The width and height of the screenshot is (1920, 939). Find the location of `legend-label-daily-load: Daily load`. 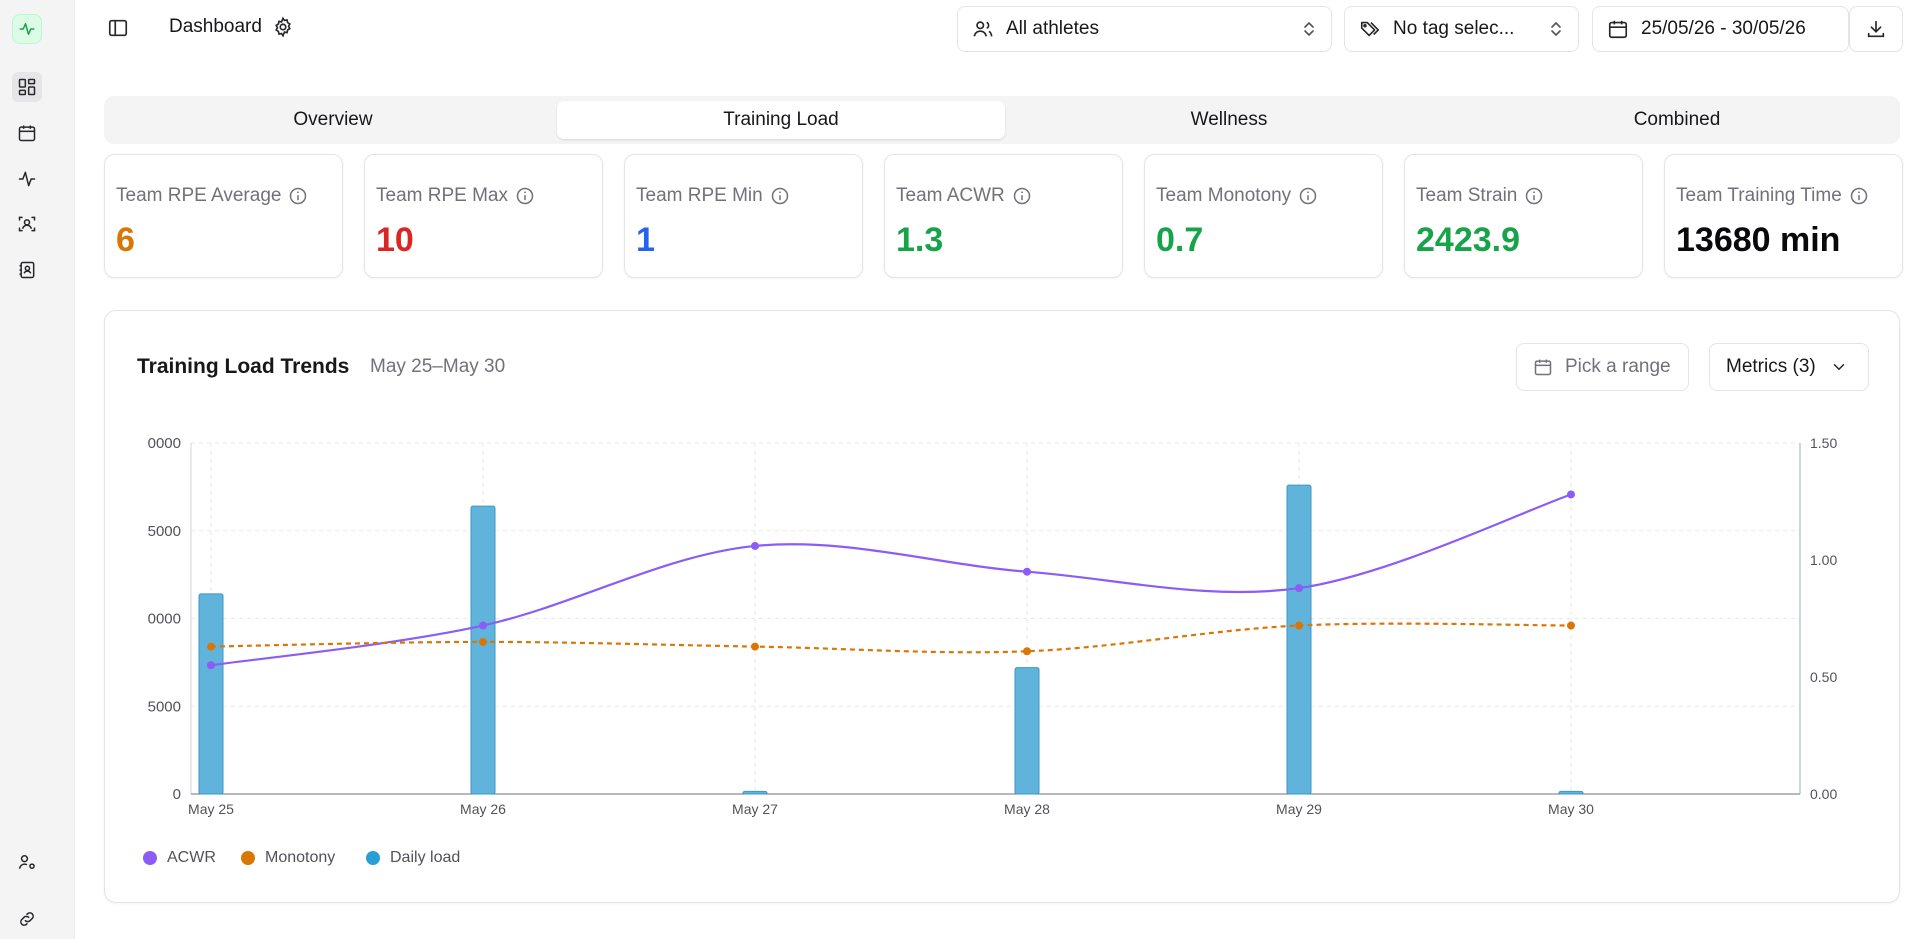

legend-label-daily-load: Daily load is located at coordinates (425, 857).